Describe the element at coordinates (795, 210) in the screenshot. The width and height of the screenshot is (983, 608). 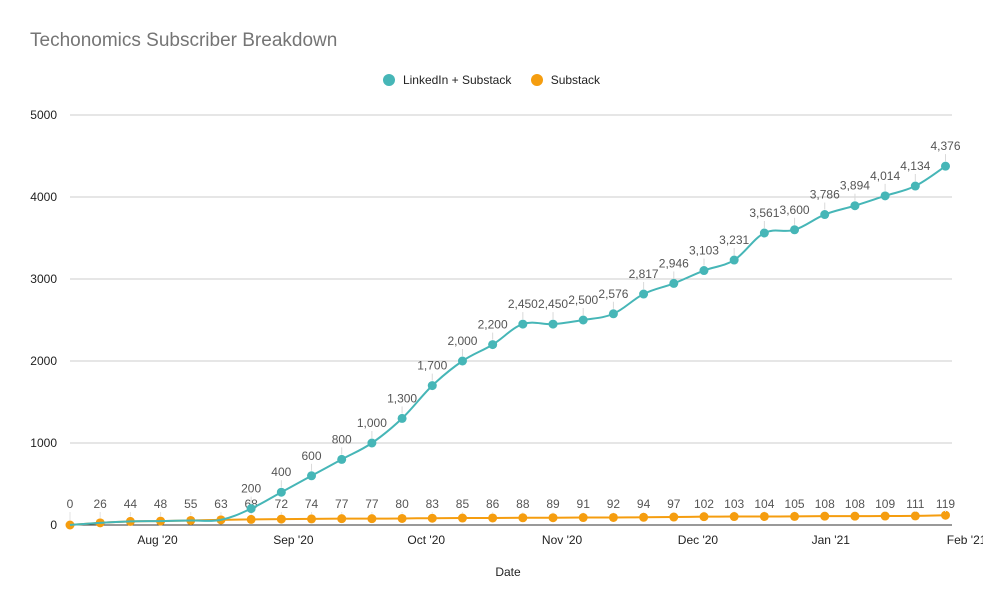
I see `data-label: 3,600` at that location.